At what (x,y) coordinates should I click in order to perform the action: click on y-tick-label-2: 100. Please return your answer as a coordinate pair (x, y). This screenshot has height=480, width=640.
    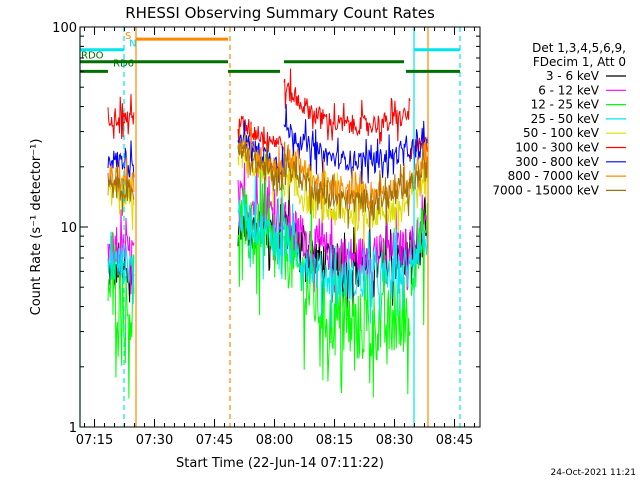
    Looking at the image, I should click on (64, 28).